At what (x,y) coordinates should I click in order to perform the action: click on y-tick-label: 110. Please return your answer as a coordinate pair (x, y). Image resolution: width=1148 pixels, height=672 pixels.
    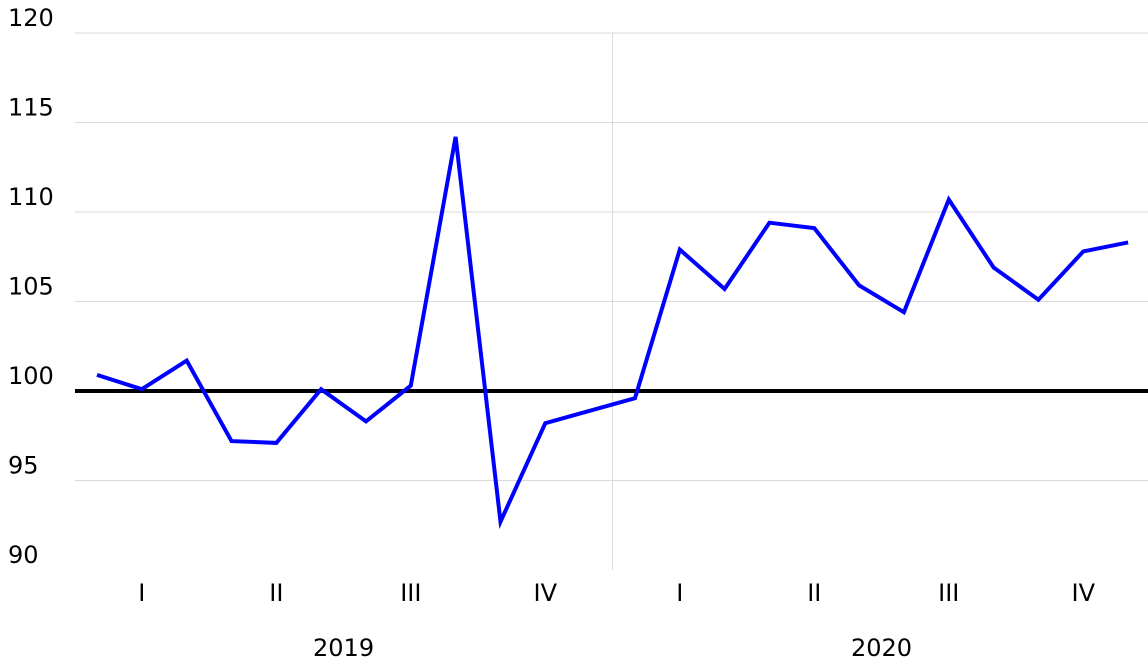
    Looking at the image, I should click on (31, 197).